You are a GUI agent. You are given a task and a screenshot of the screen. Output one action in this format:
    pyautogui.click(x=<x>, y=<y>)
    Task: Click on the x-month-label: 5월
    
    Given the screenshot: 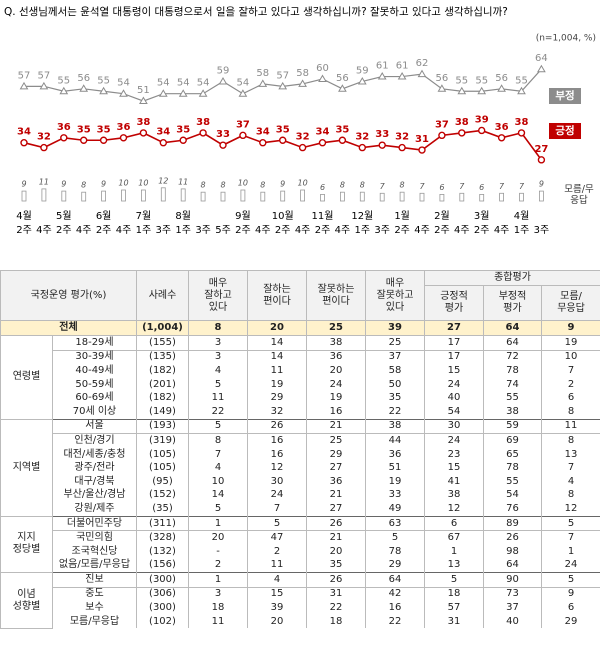 What is the action you would take?
    pyautogui.click(x=64, y=216)
    